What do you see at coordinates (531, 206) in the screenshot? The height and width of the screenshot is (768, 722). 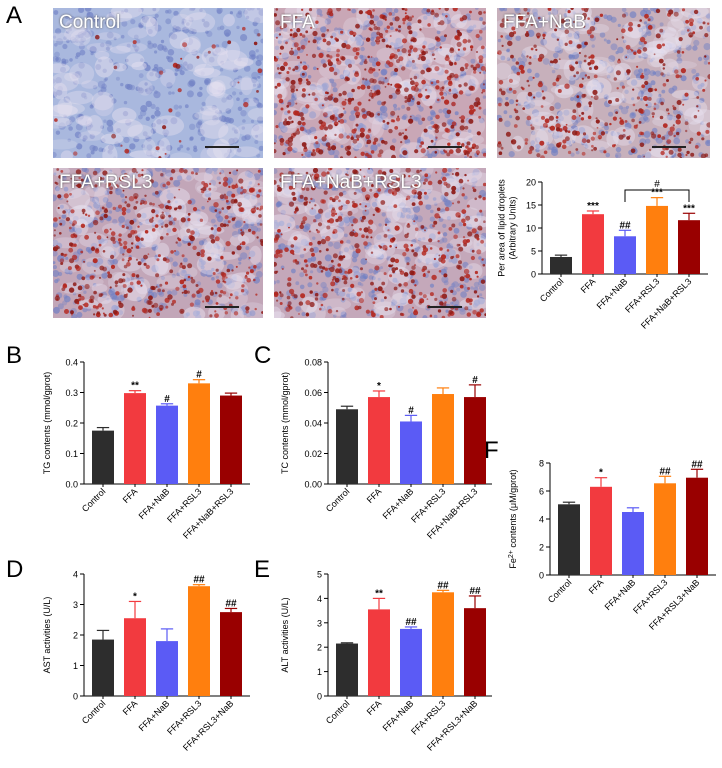 I see `y-tick-label: 15` at bounding box center [531, 206].